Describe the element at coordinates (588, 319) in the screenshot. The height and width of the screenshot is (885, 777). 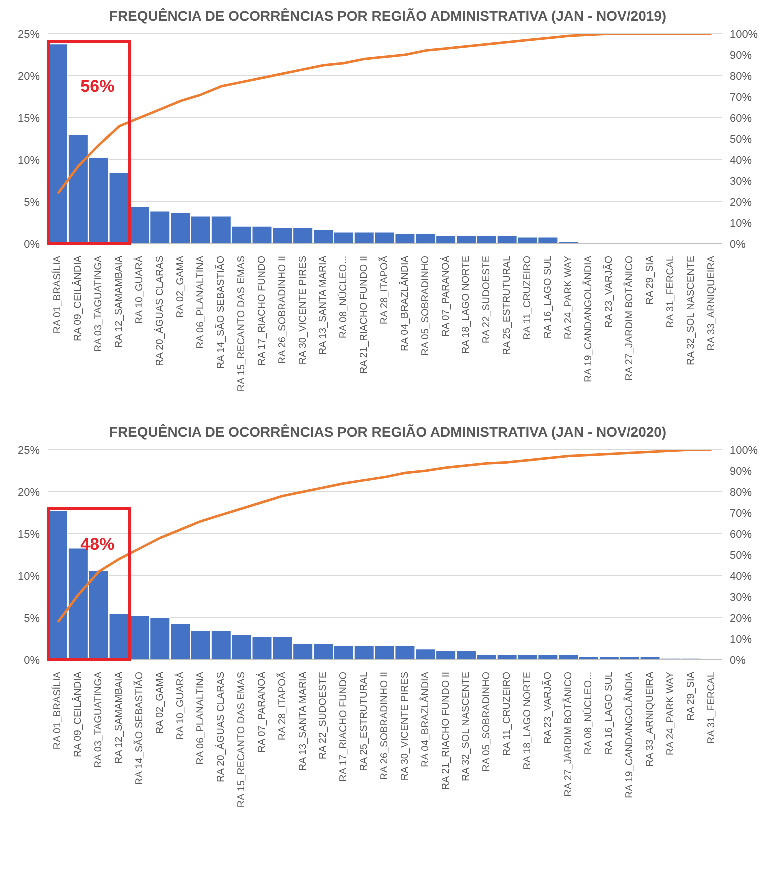
I see `x-tick-label: RA 19_CANDANGOLÂNDIA` at that location.